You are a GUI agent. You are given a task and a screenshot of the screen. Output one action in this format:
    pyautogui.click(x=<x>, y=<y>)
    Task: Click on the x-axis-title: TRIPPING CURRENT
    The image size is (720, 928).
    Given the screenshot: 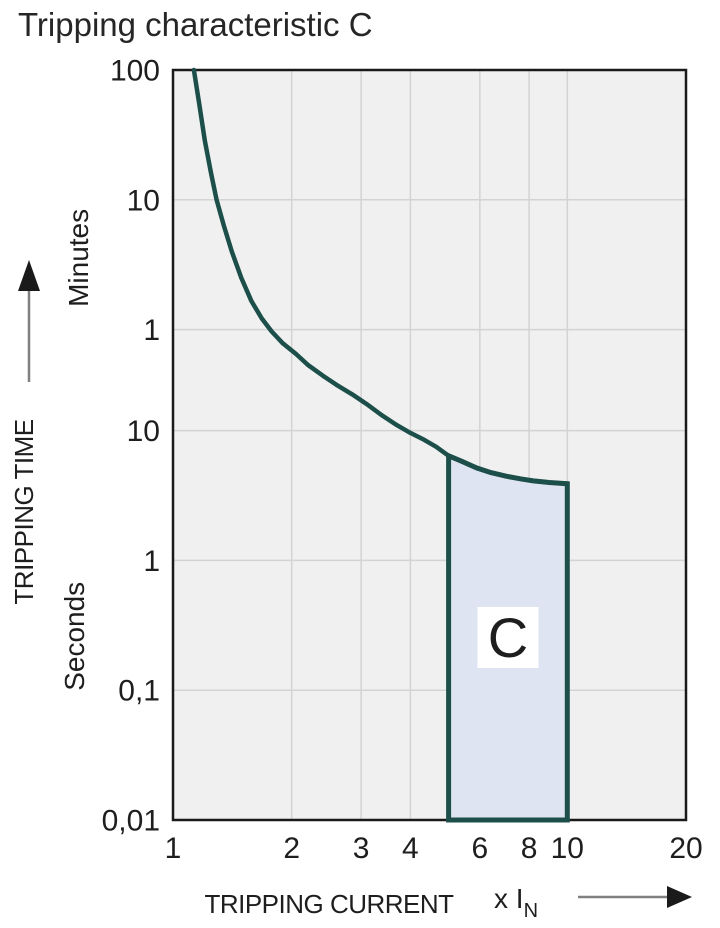 What is the action you would take?
    pyautogui.click(x=329, y=904)
    